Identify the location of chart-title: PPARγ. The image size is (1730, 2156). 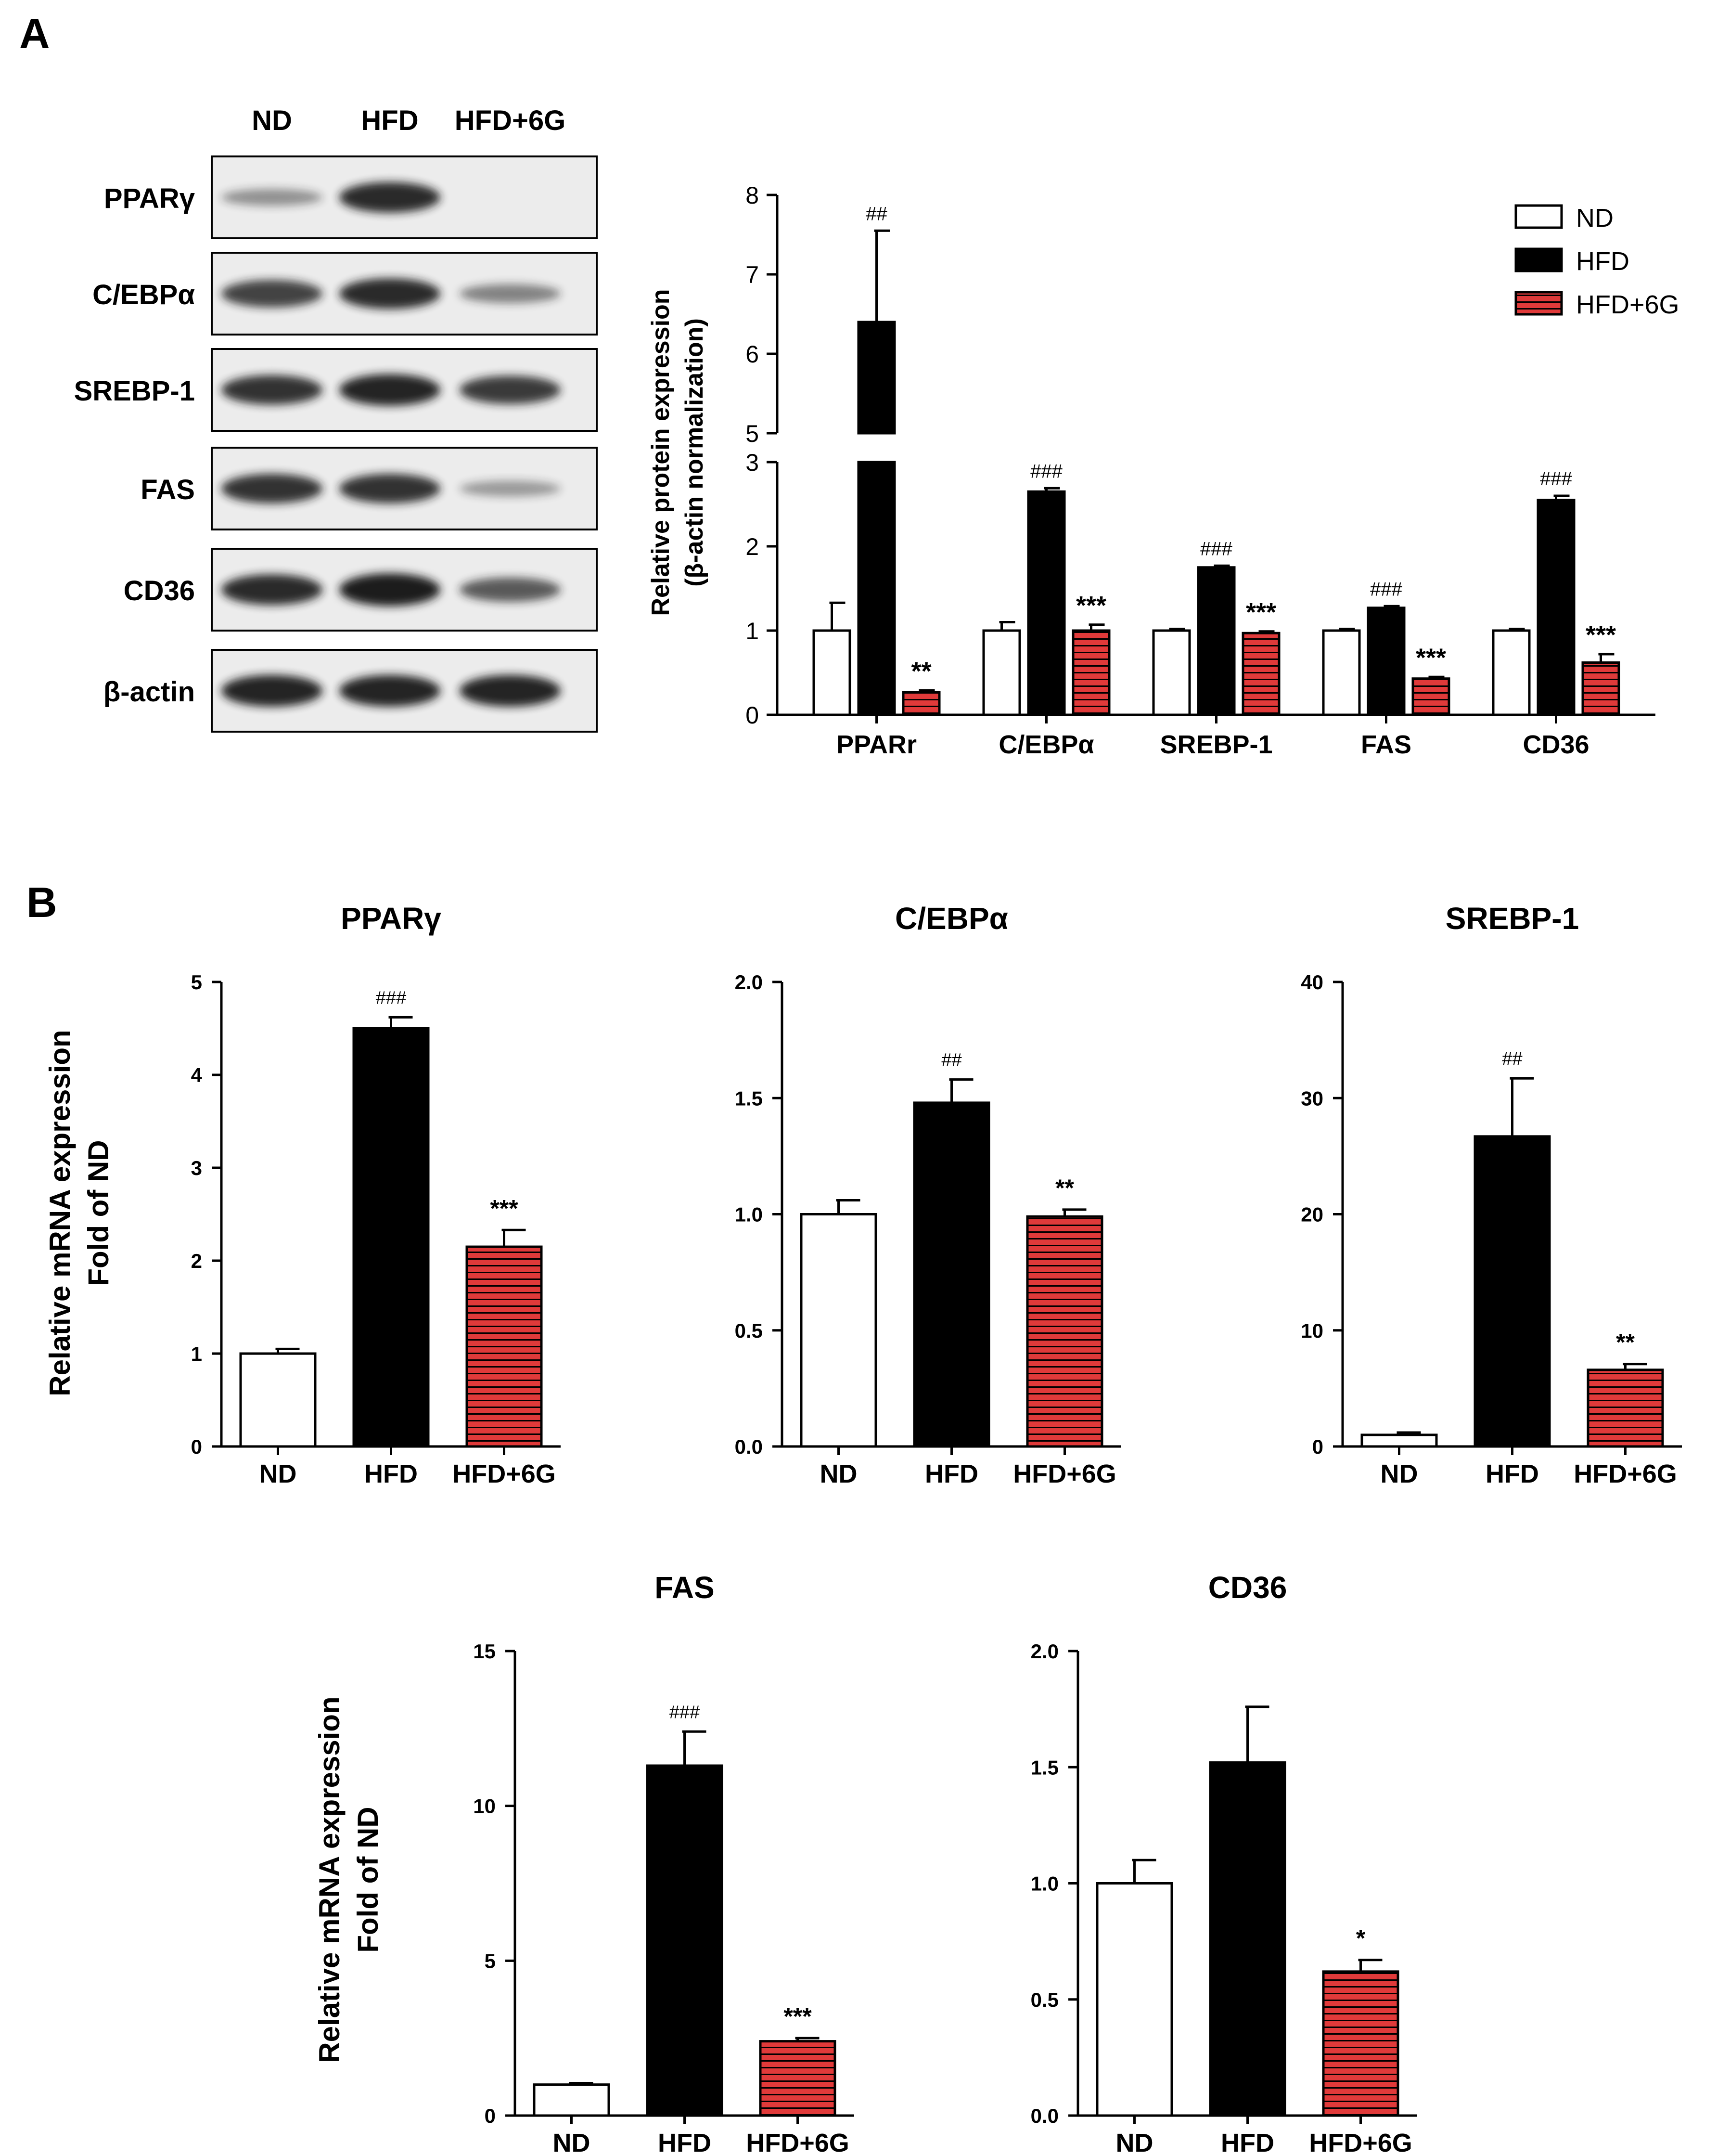
(391, 918).